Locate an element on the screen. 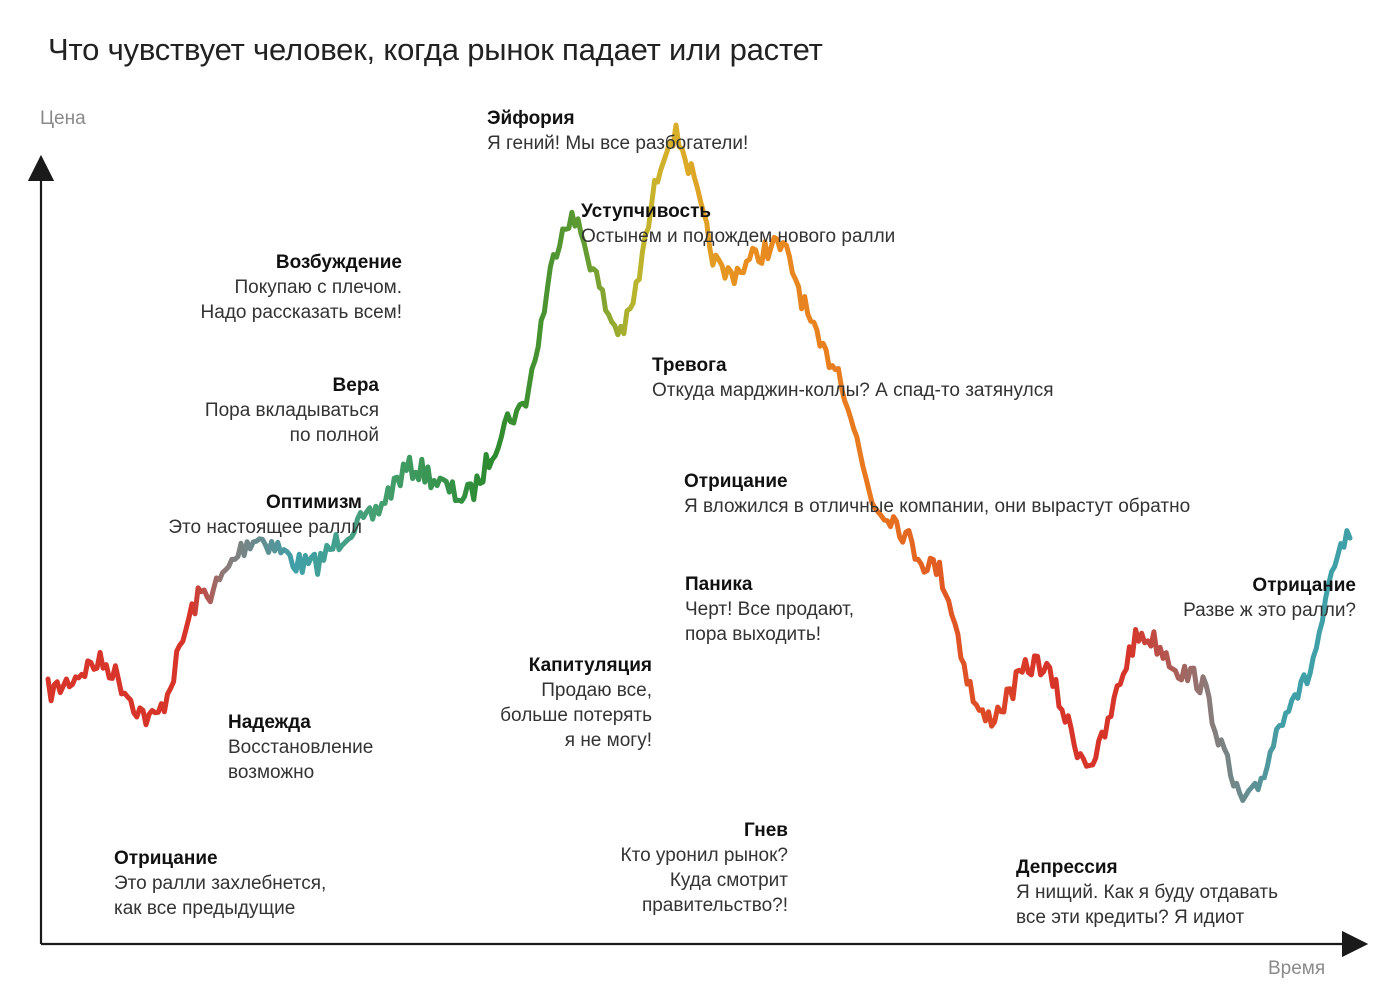  stage-label-belief: Вера Пора вкладываться по полной is located at coordinates (292, 410).